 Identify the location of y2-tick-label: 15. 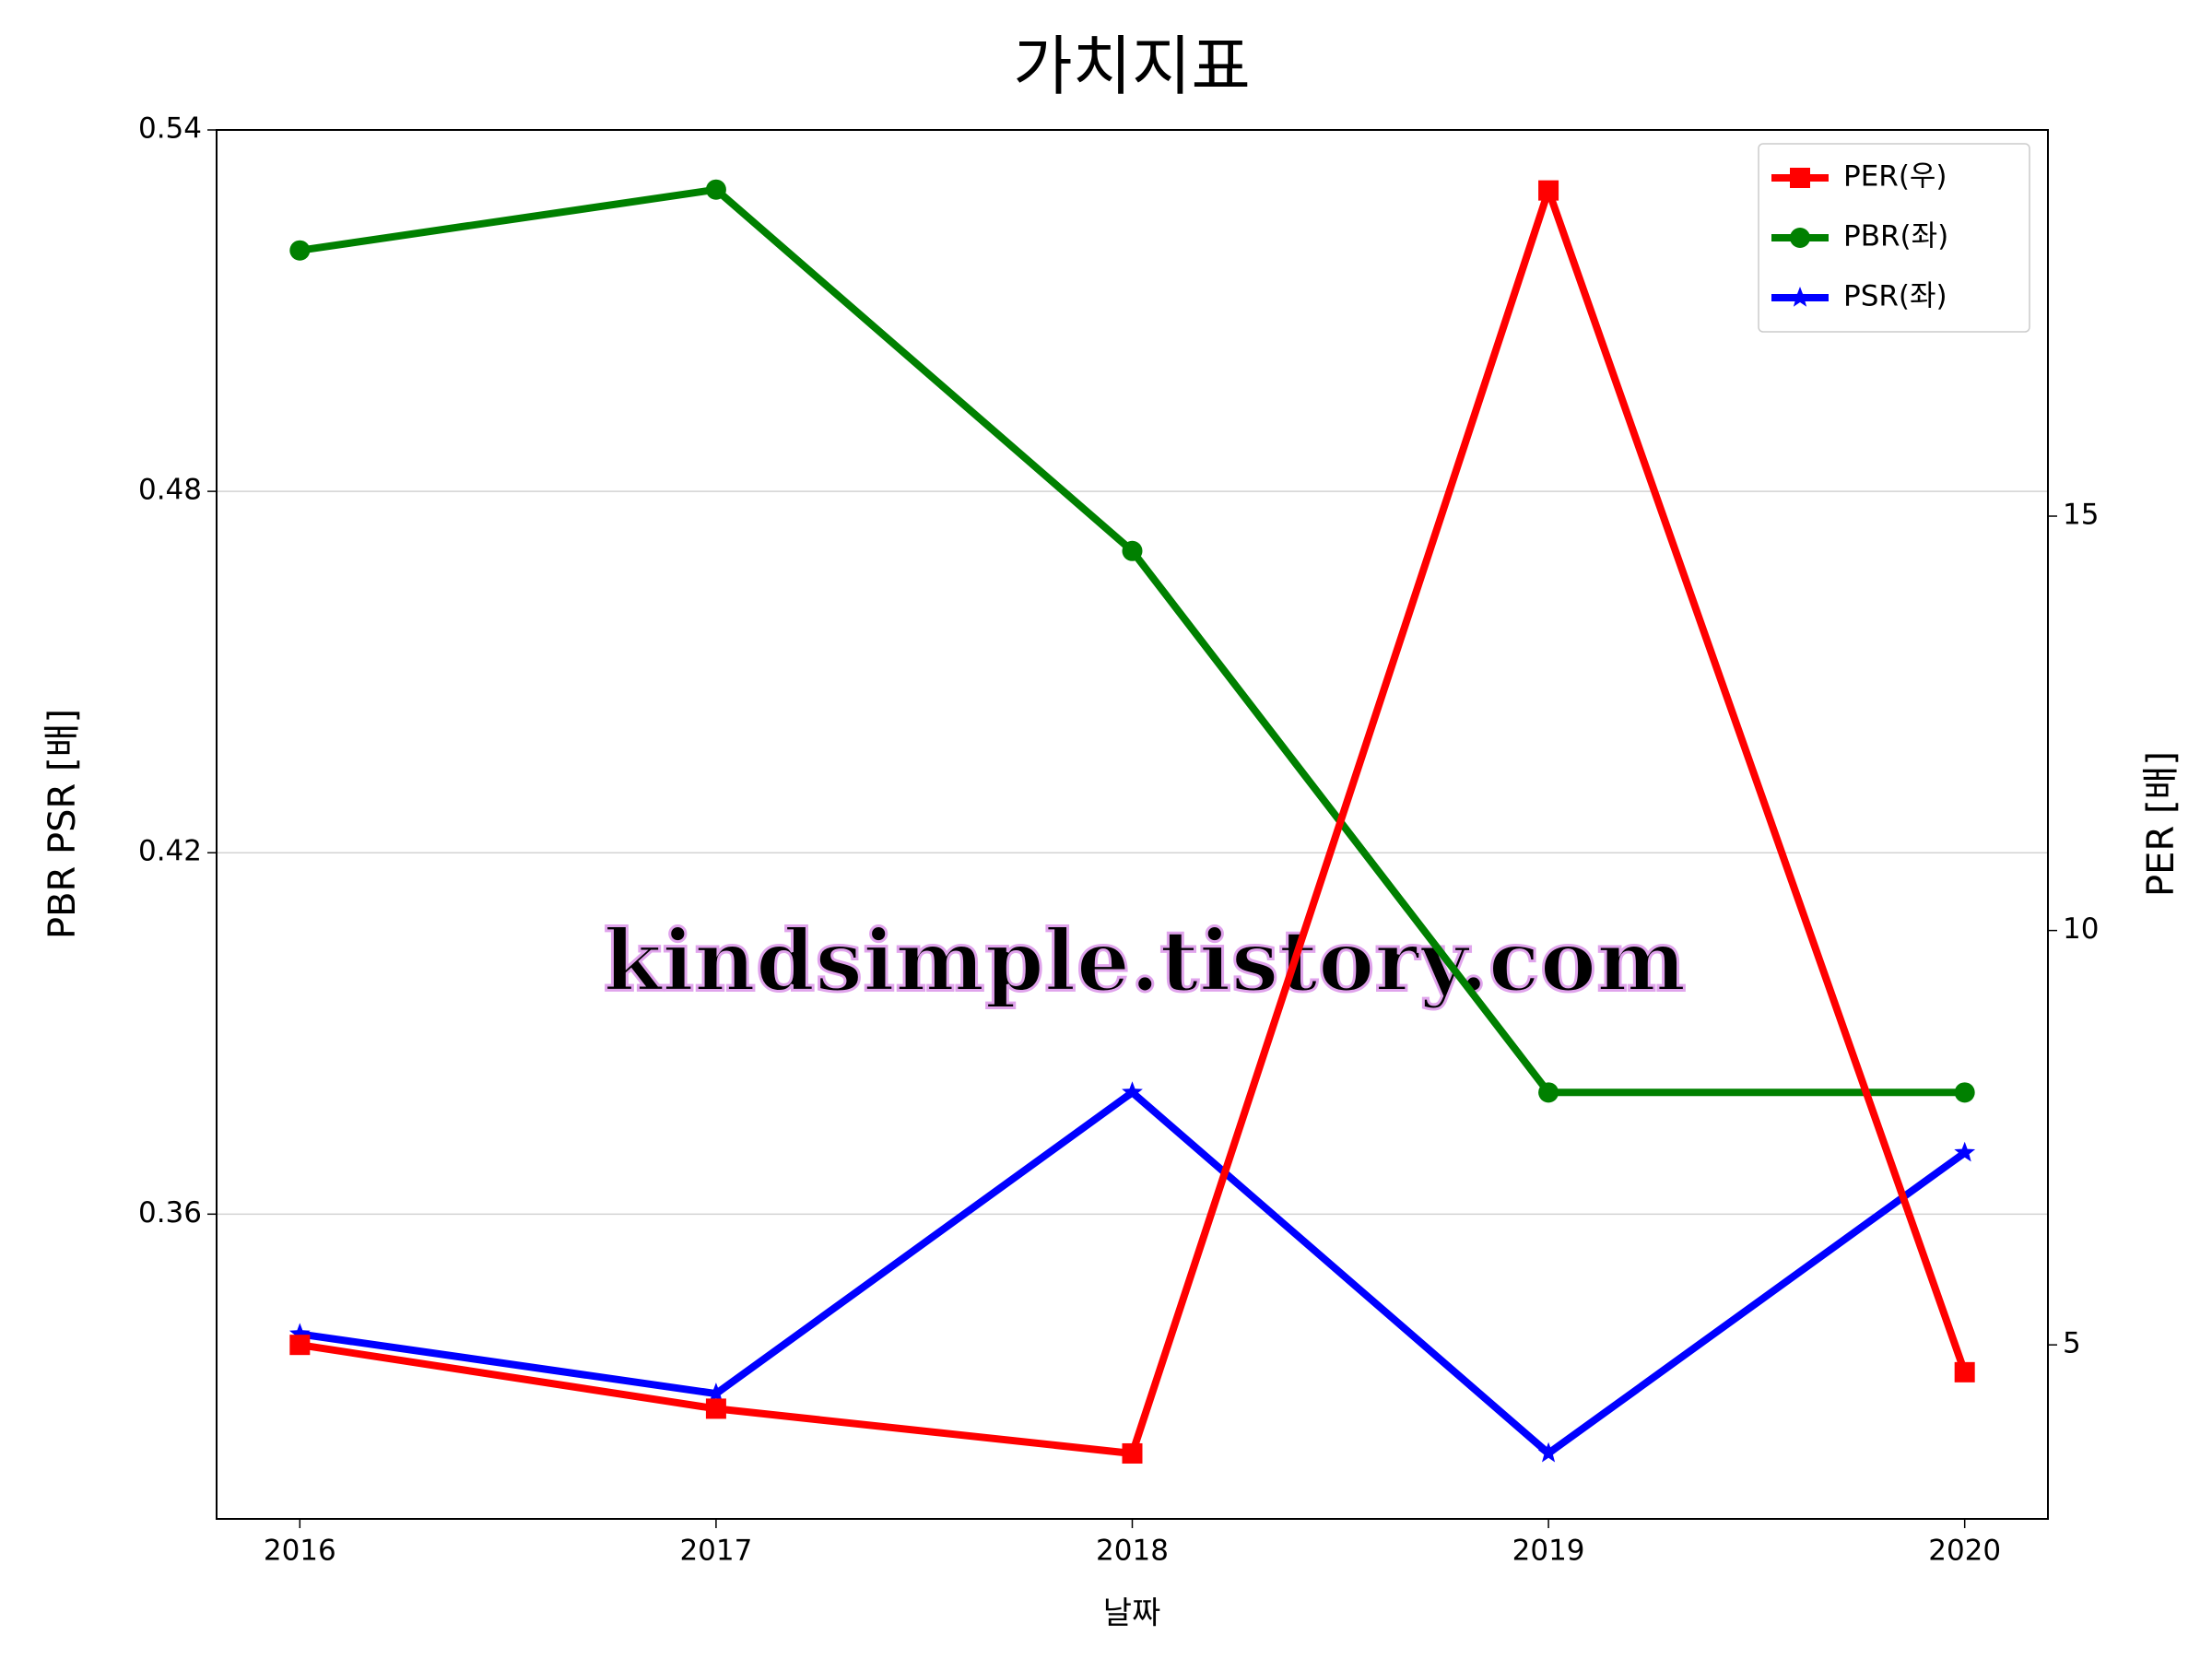
(2081, 515).